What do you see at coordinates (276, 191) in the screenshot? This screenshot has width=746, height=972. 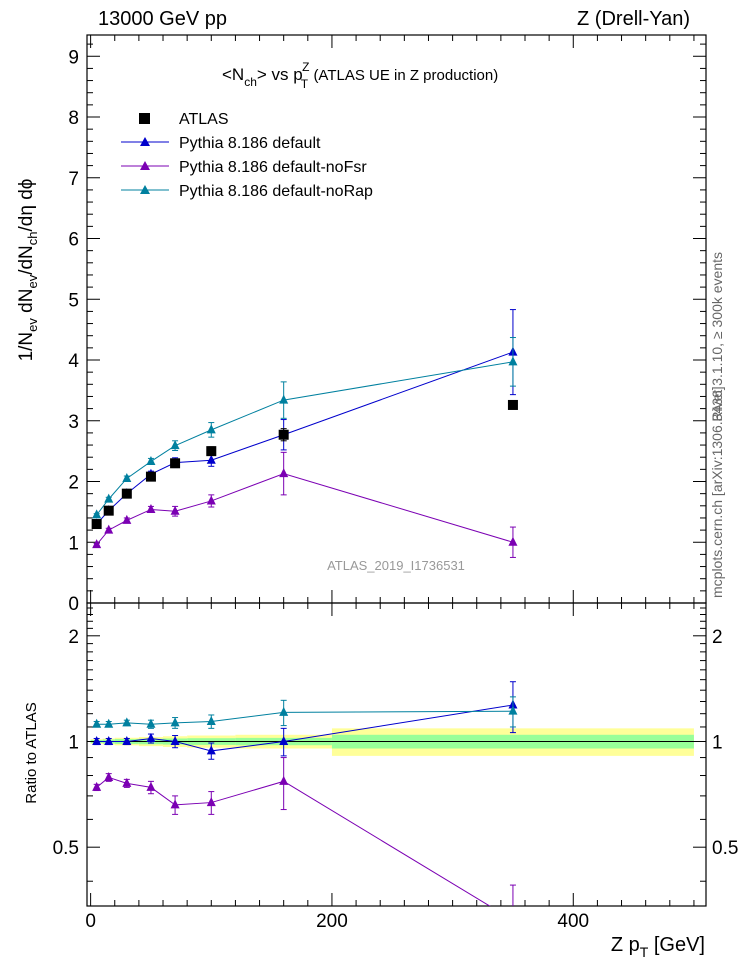 I see `legend-label-norap: Pythia 8.186 default-noRap` at bounding box center [276, 191].